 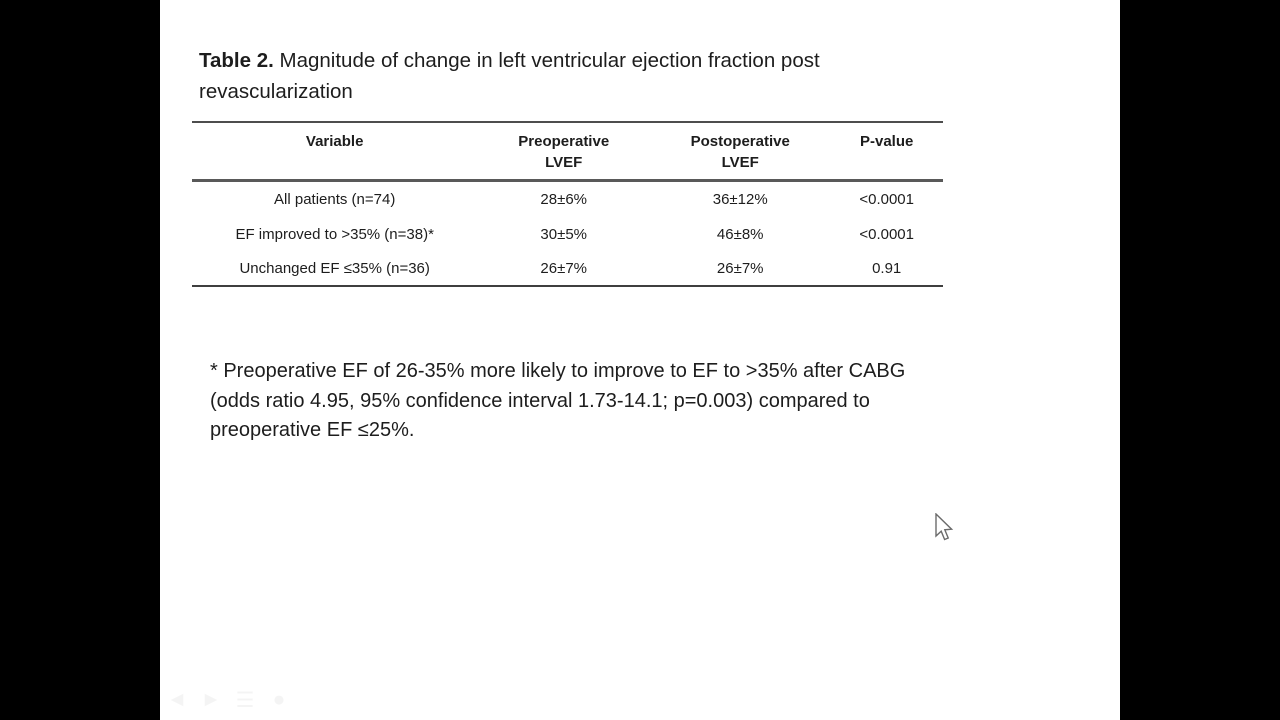 What do you see at coordinates (1200, 360) in the screenshot?
I see `letterbox-right` at bounding box center [1200, 360].